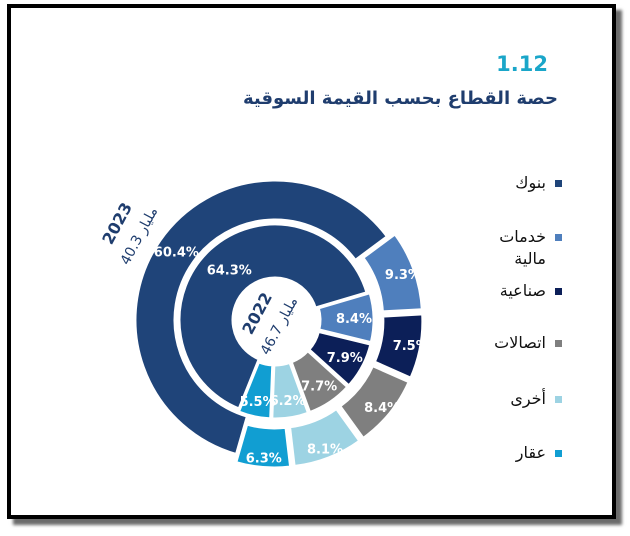 This screenshot has width=630, height=536. Describe the element at coordinates (319, 387) in the screenshot. I see `inner-label-telecom: 7.7%` at that location.